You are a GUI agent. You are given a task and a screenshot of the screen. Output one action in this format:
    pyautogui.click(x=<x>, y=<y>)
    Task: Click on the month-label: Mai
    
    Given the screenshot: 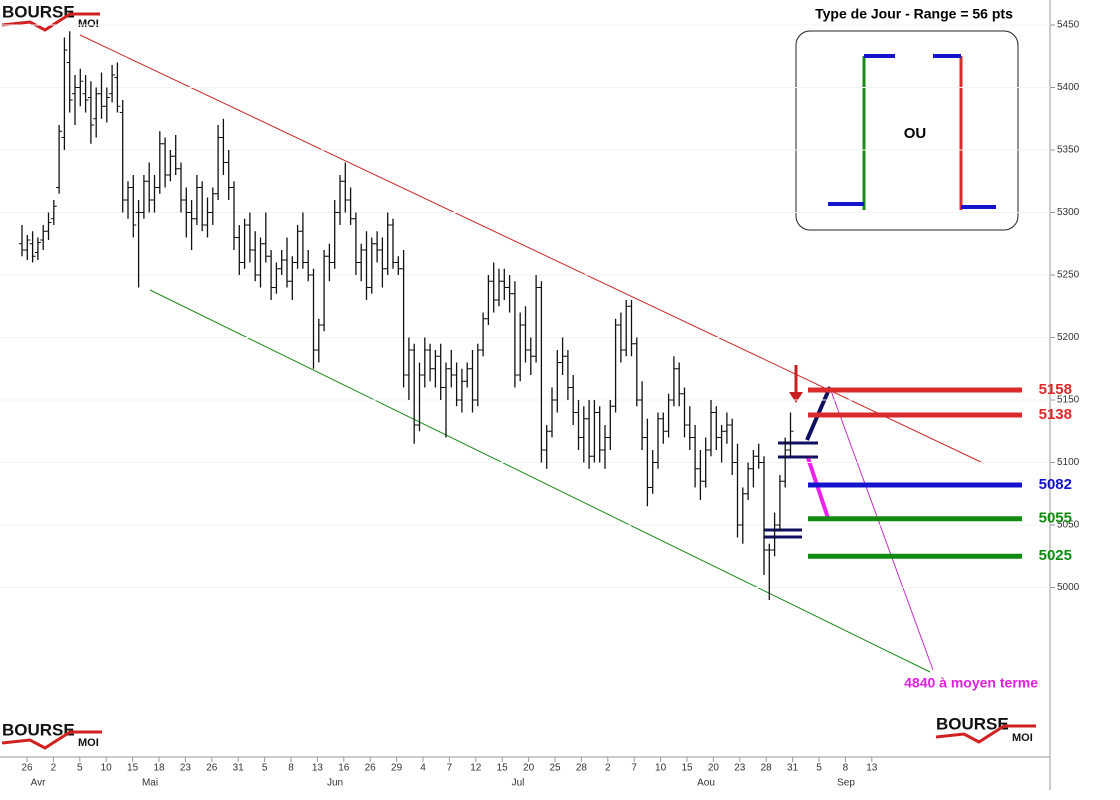 What is the action you would take?
    pyautogui.click(x=150, y=783)
    